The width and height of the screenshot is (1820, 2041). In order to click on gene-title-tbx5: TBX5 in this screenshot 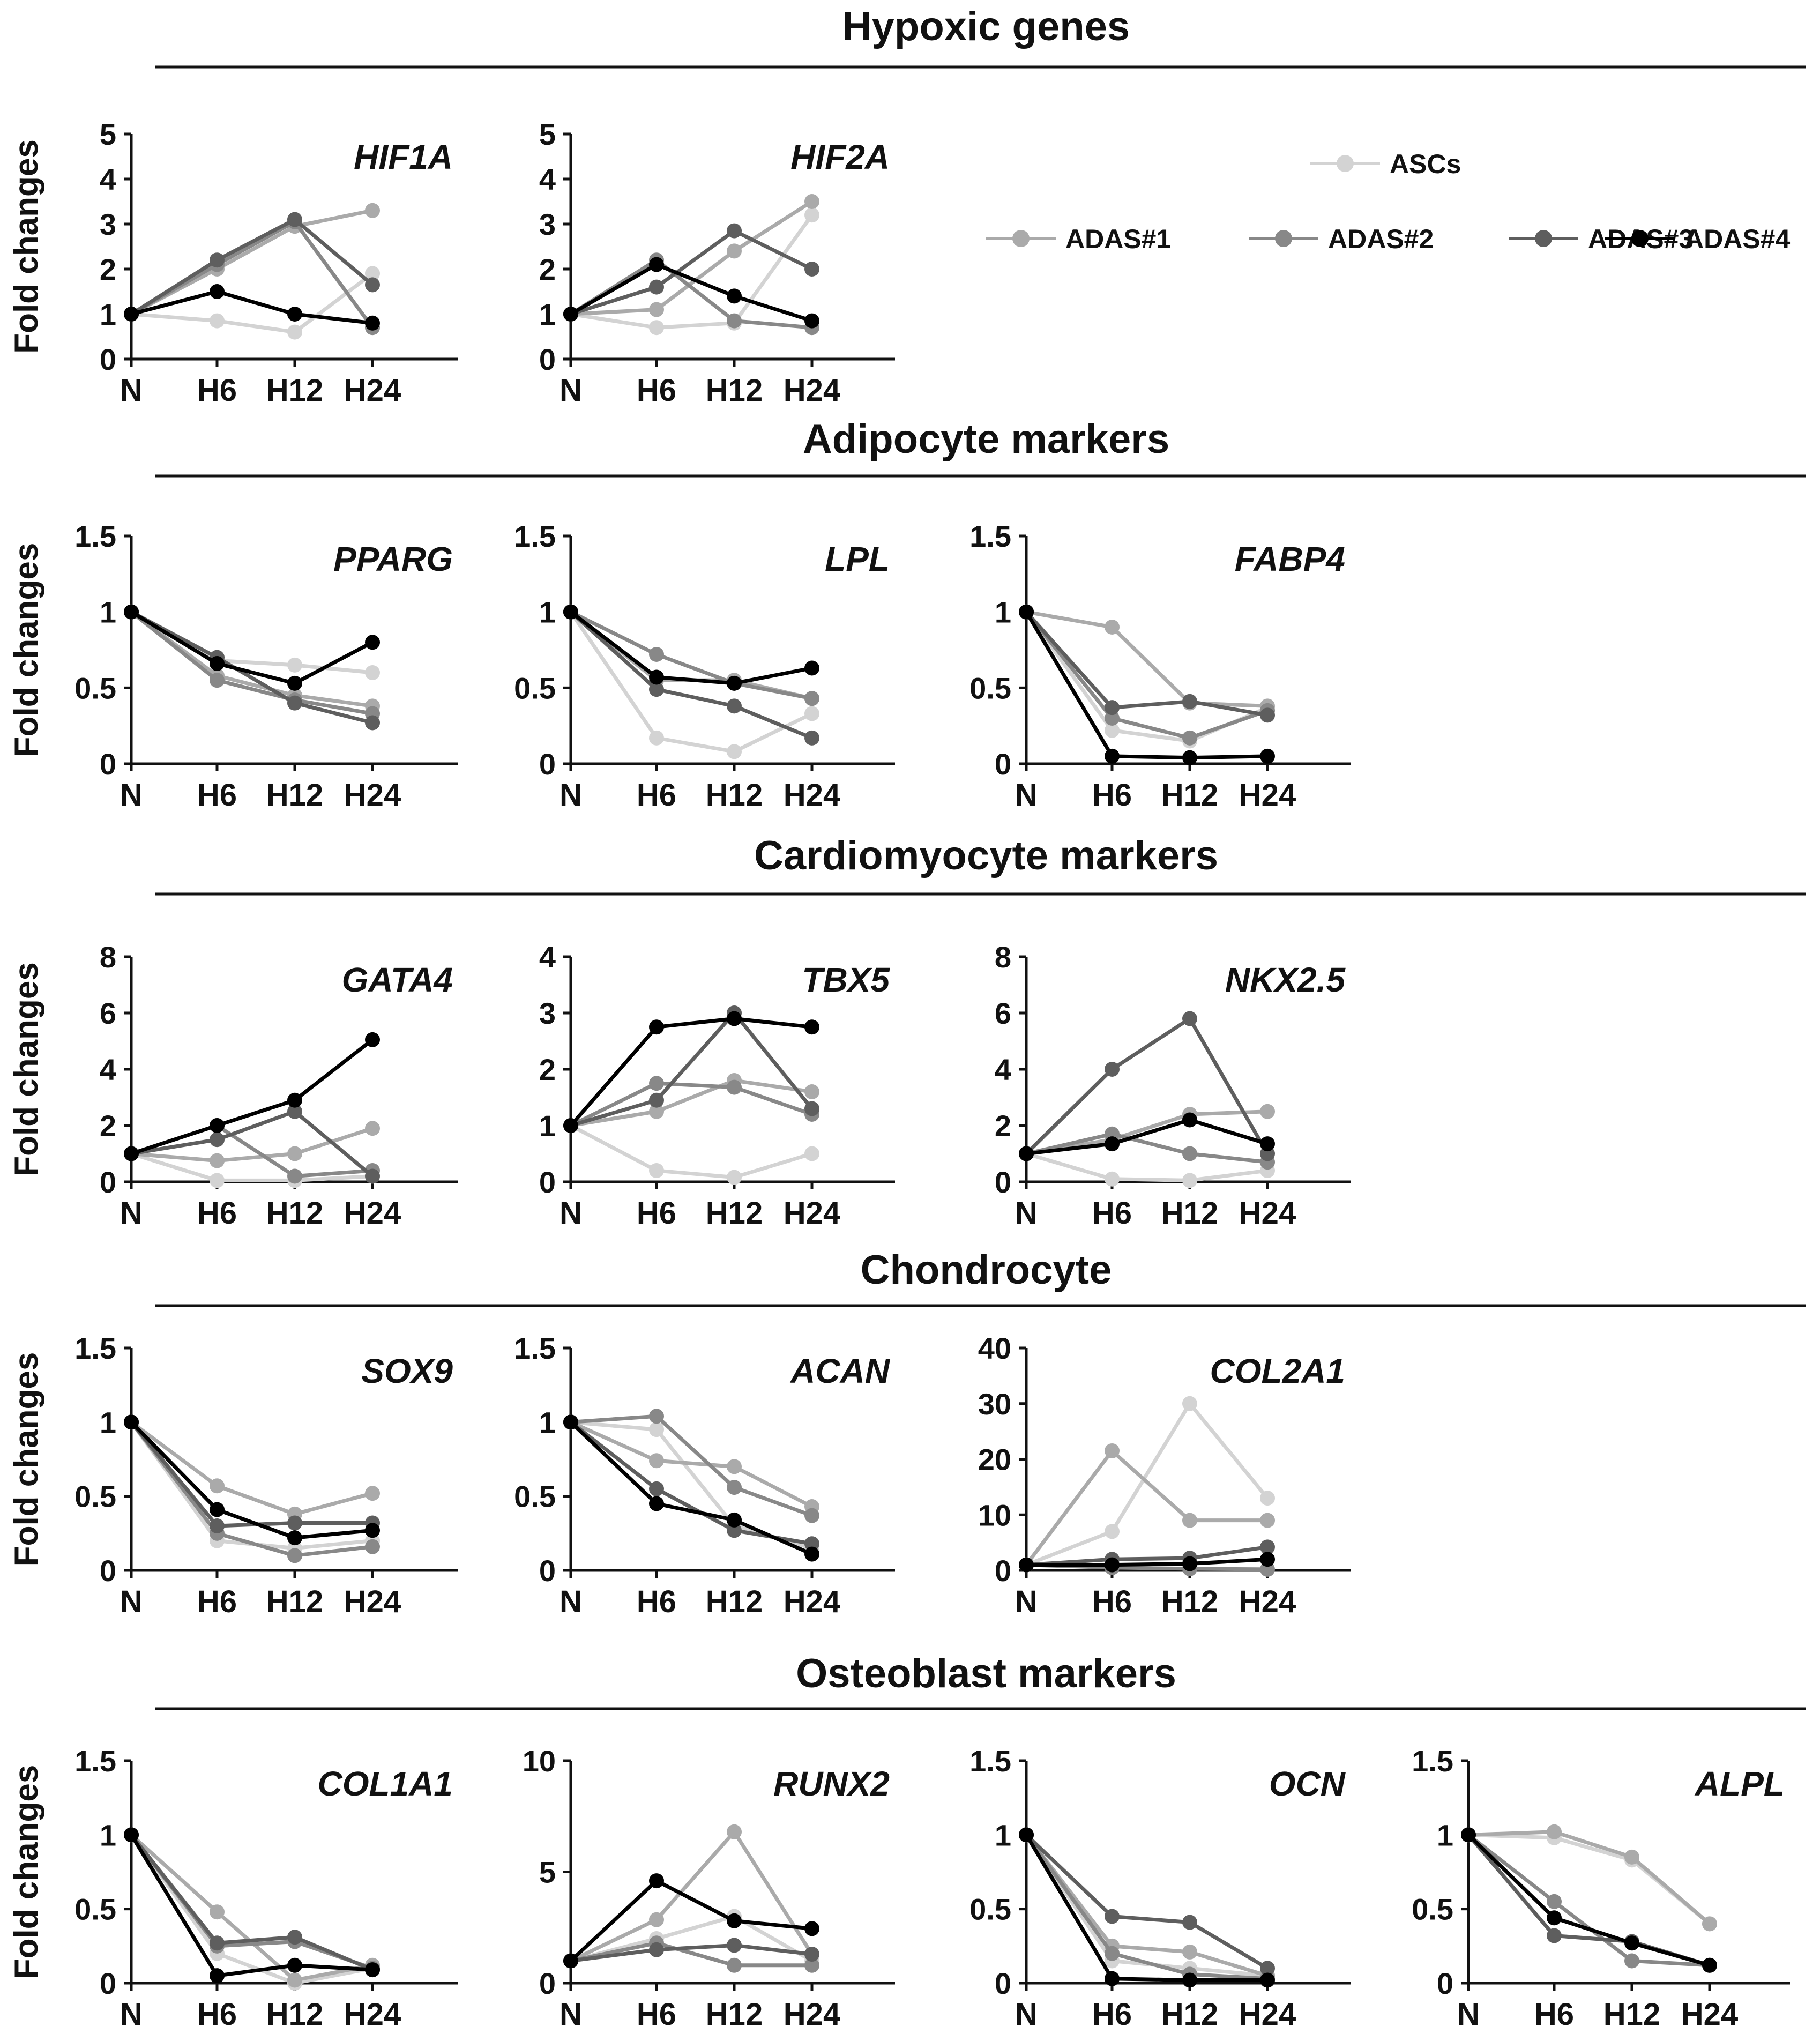, I will do `click(846, 979)`.